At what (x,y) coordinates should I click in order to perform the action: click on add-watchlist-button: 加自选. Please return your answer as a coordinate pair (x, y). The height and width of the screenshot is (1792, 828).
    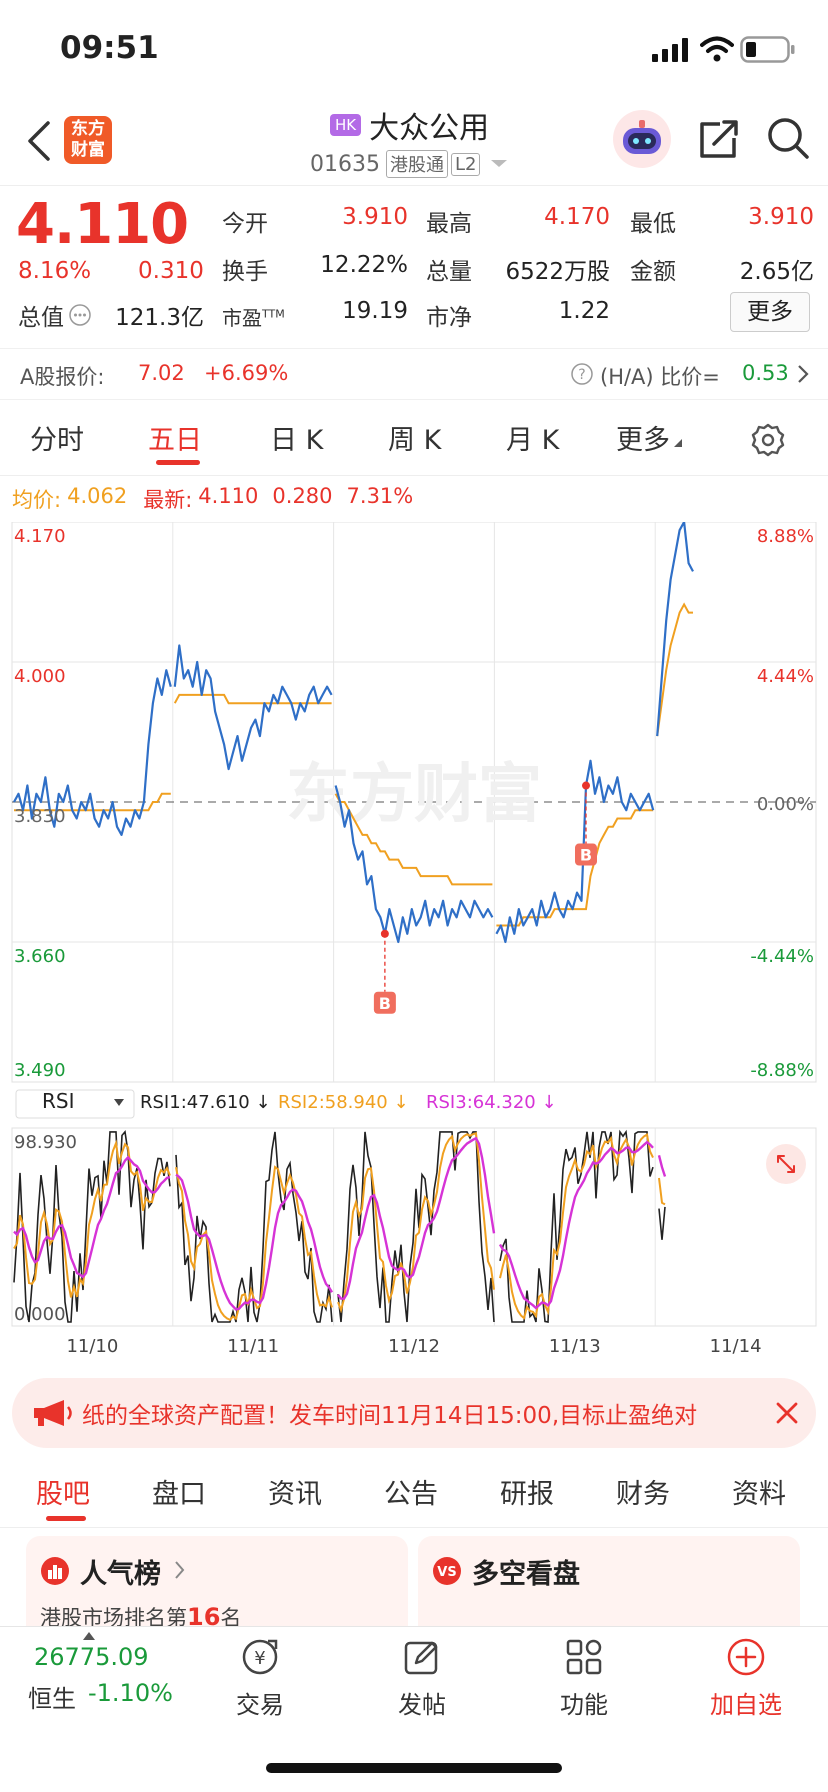
    Looking at the image, I should click on (746, 1678).